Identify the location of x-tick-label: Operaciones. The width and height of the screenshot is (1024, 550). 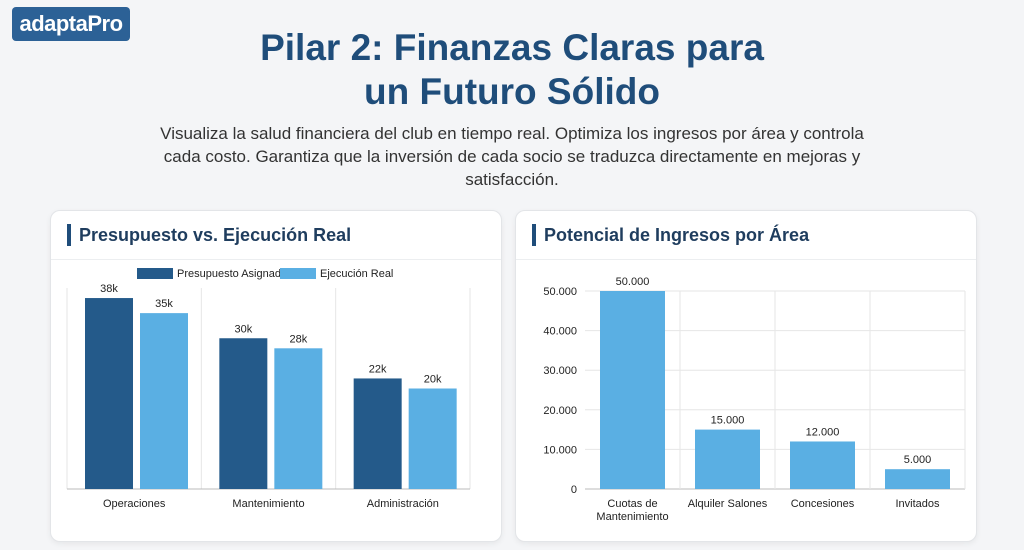
(134, 504).